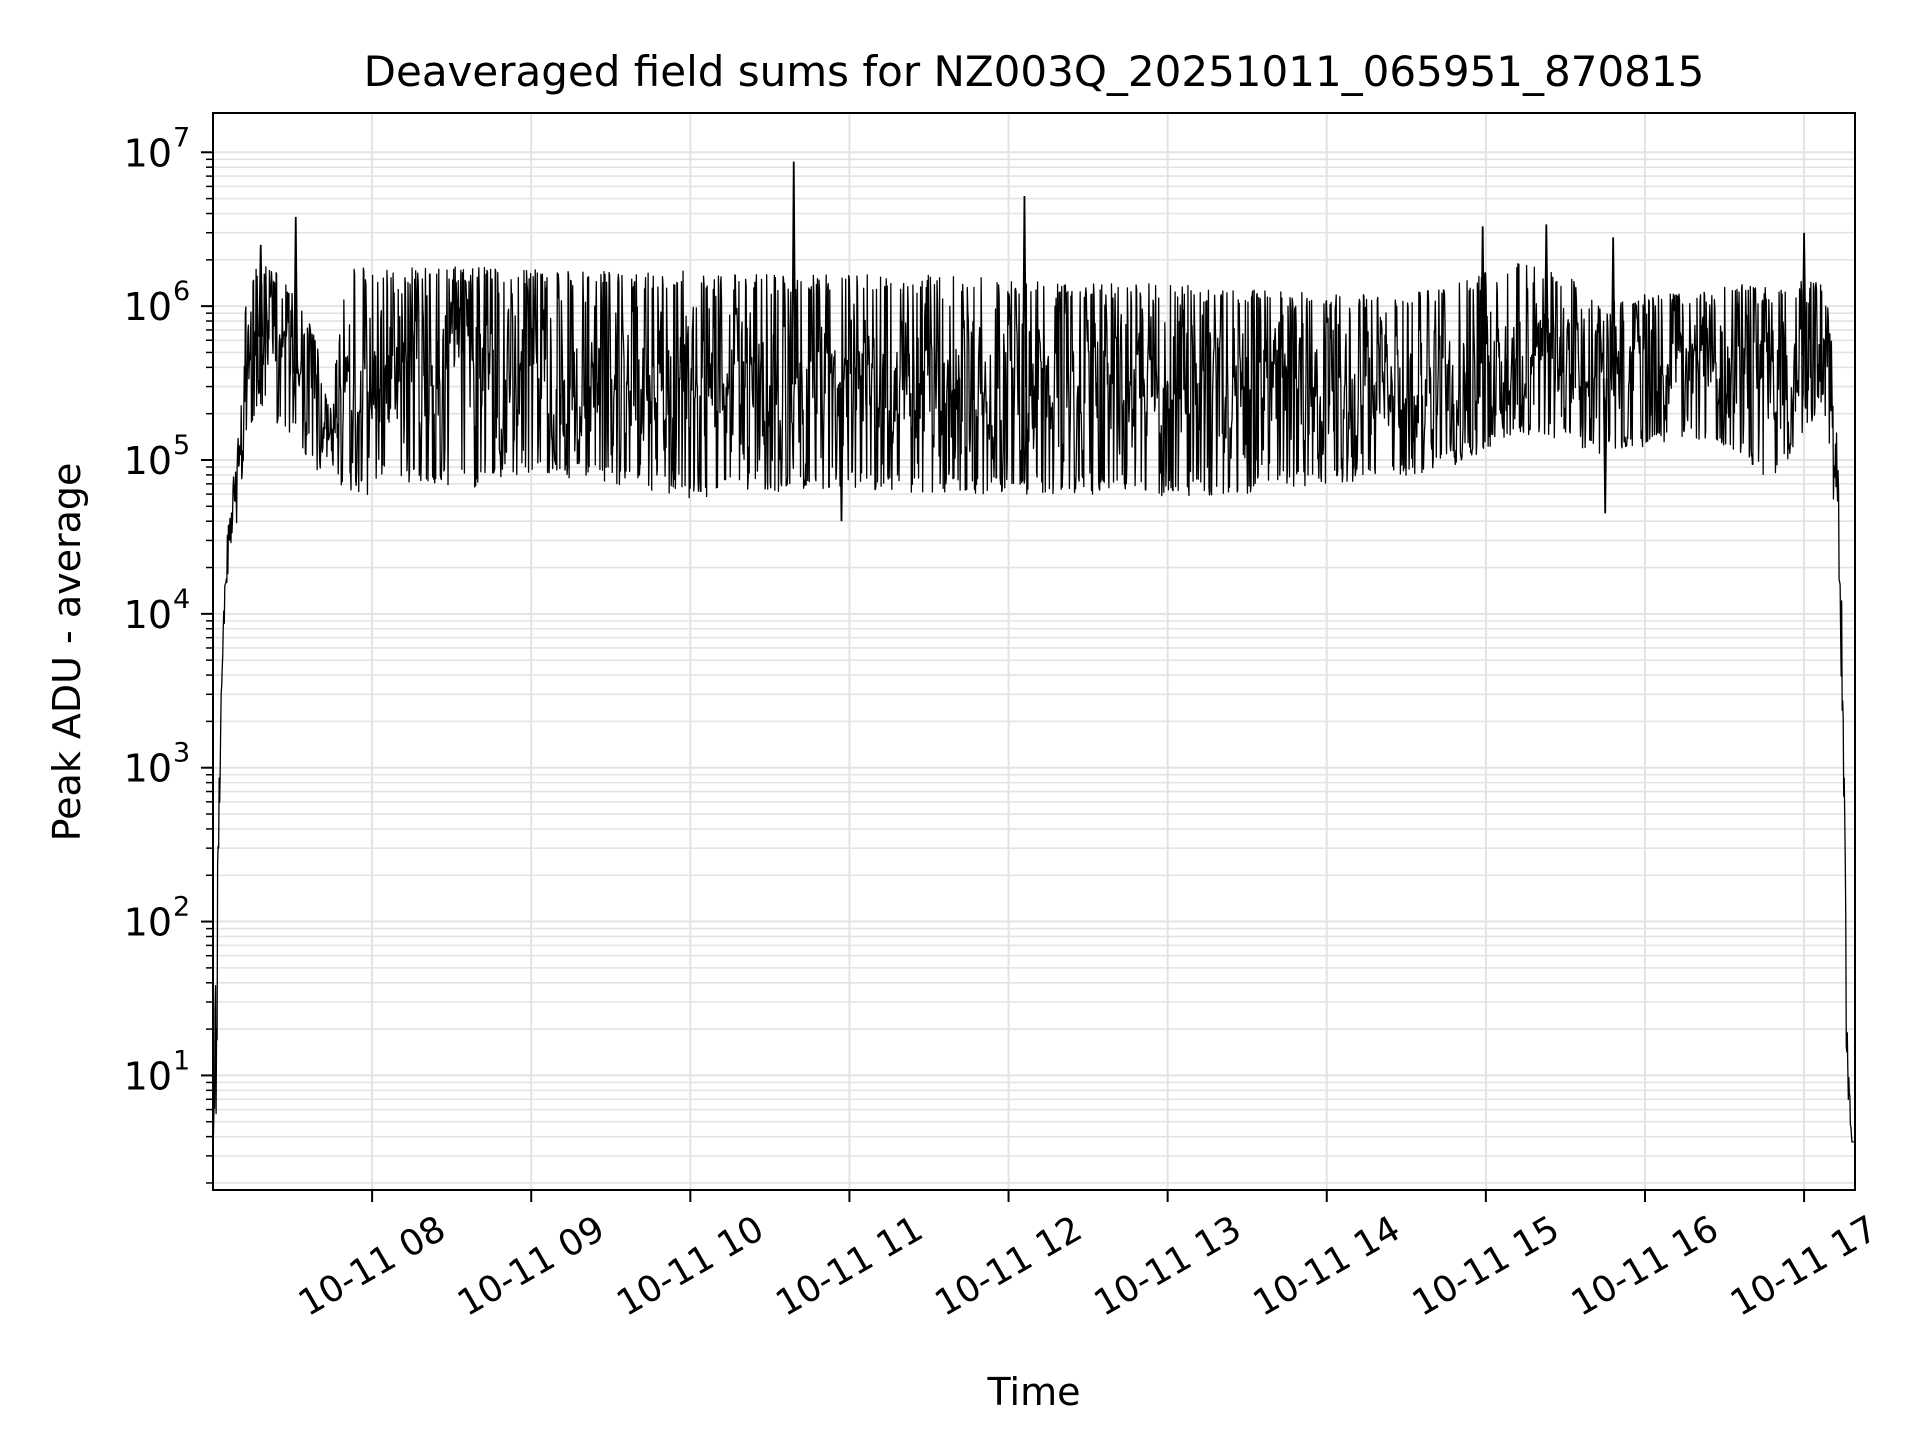 The height and width of the screenshot is (1444, 1920). I want to click on y-tick-label: 10 5, so click(157, 456).